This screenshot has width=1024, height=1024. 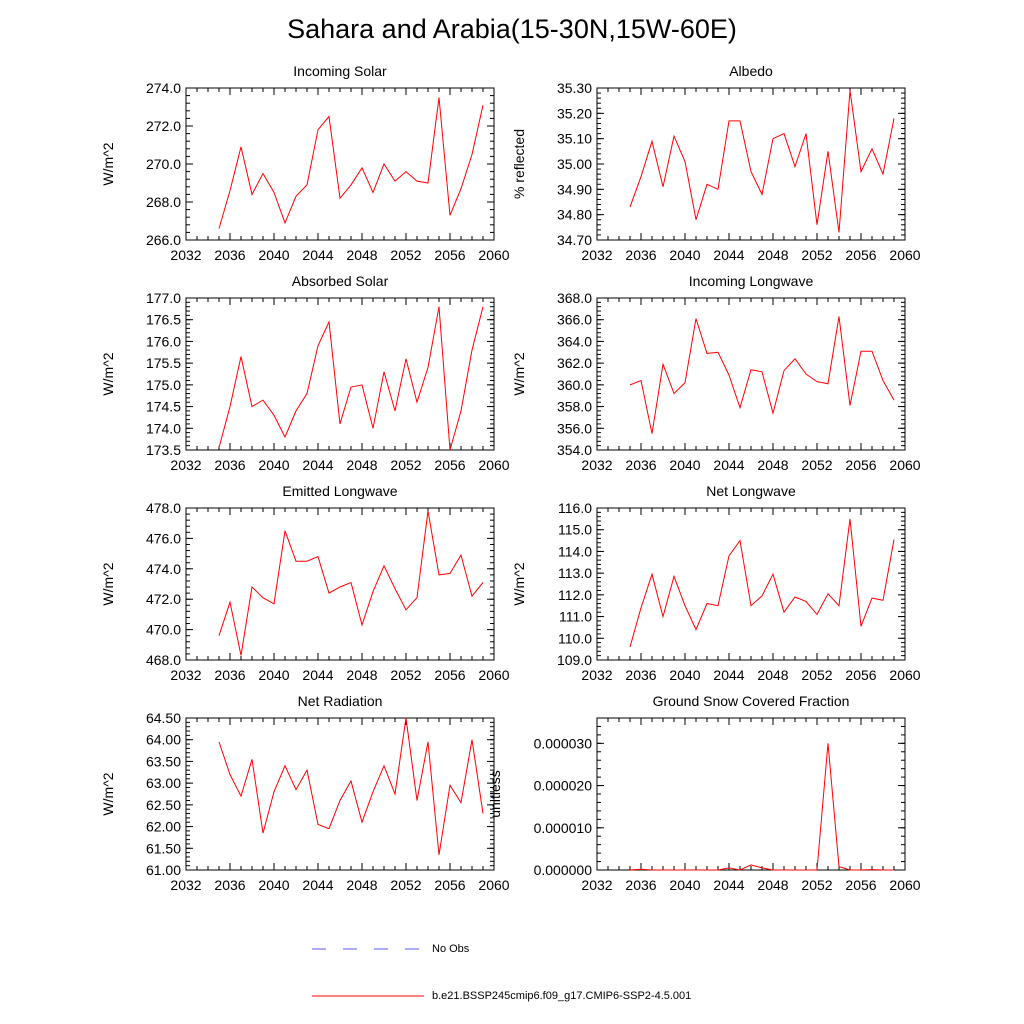 What do you see at coordinates (574, 341) in the screenshot?
I see `y-tick-label: 364.0` at bounding box center [574, 341].